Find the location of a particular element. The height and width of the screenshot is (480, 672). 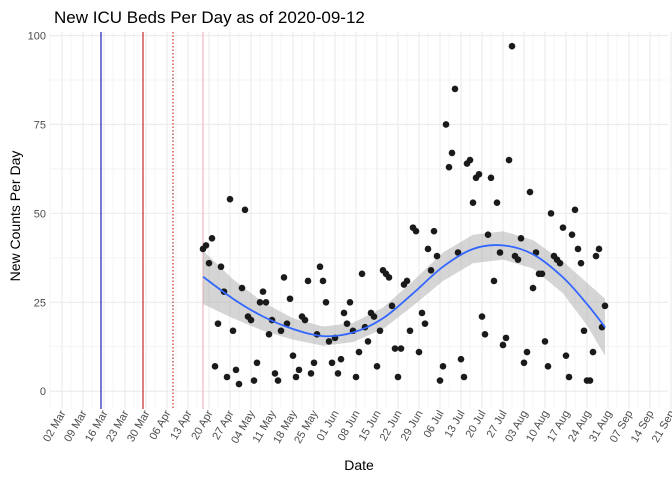

y-tick-label: 25 is located at coordinates (40, 303).